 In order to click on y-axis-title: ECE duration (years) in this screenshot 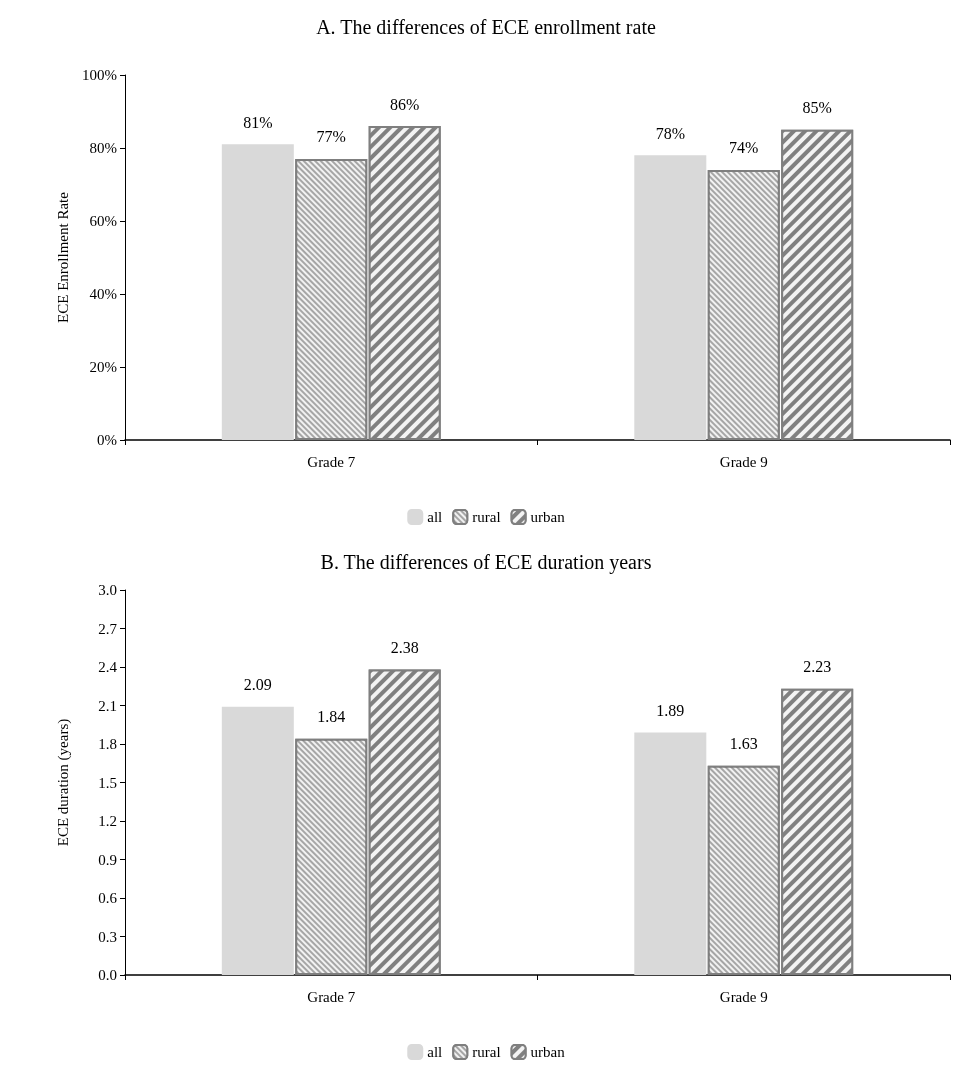, I will do `click(63, 782)`.